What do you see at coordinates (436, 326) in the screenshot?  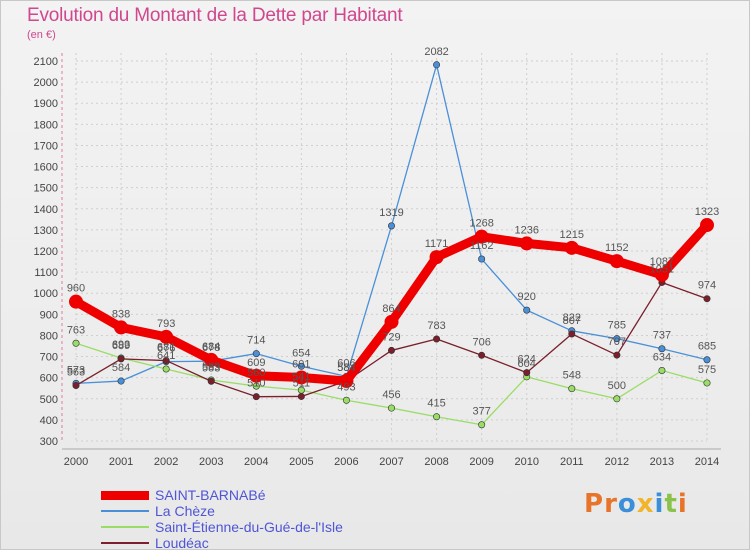 I see `data-label: 783` at bounding box center [436, 326].